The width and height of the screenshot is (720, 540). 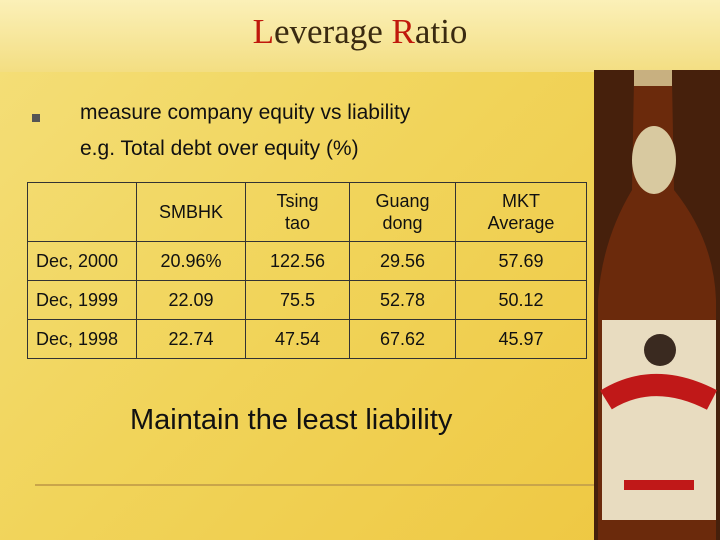 What do you see at coordinates (36, 118) in the screenshot?
I see `bullet-marker` at bounding box center [36, 118].